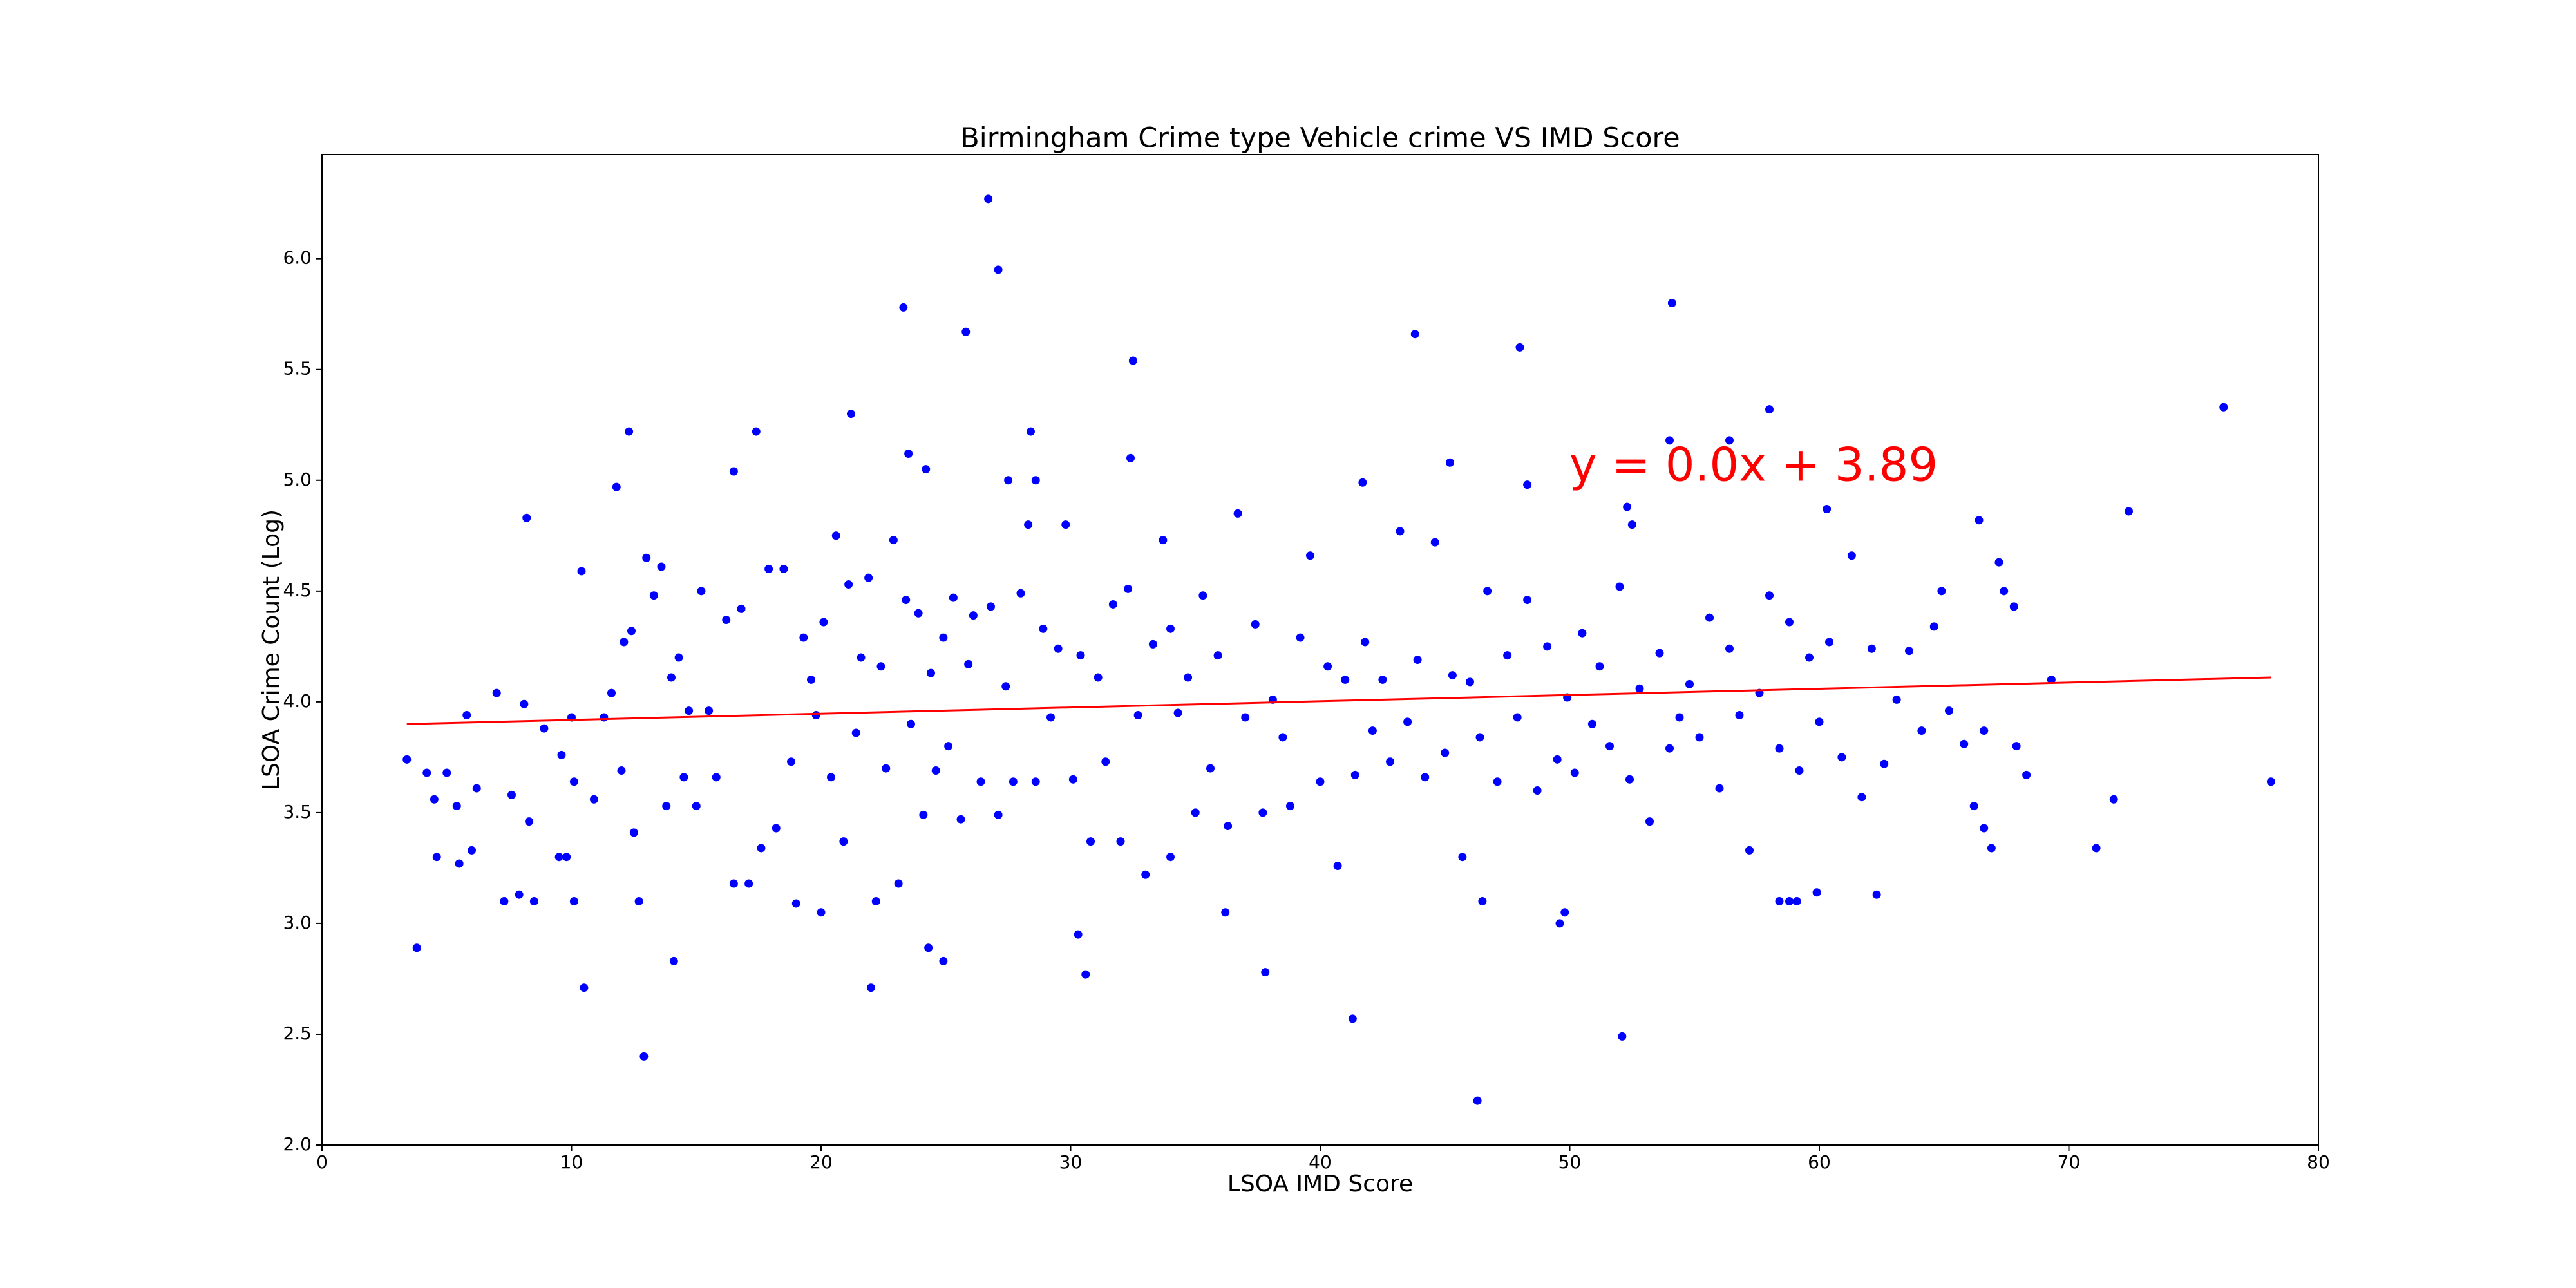  What do you see at coordinates (1820, 1162) in the screenshot?
I see `x-tick-label: 60` at bounding box center [1820, 1162].